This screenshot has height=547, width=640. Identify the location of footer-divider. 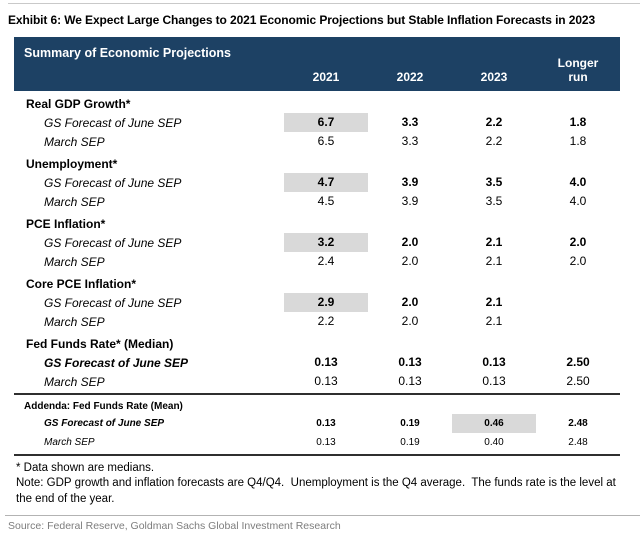
(322, 515).